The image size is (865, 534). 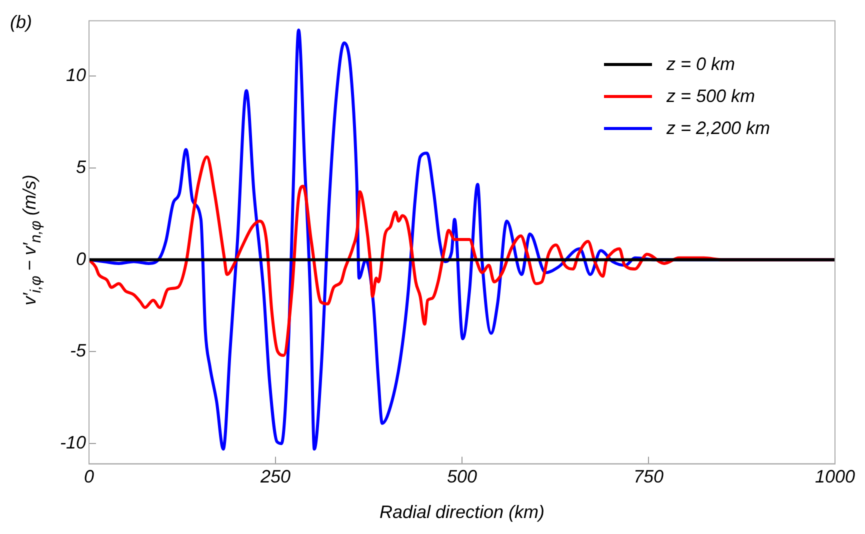 I want to click on x-tick-label: 750, so click(x=648, y=476).